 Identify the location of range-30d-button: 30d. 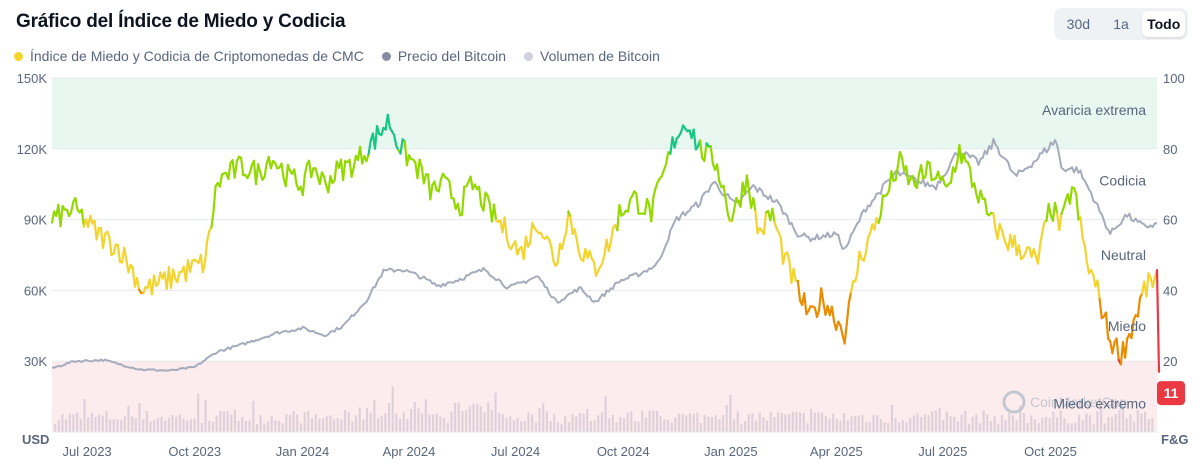
(1078, 24).